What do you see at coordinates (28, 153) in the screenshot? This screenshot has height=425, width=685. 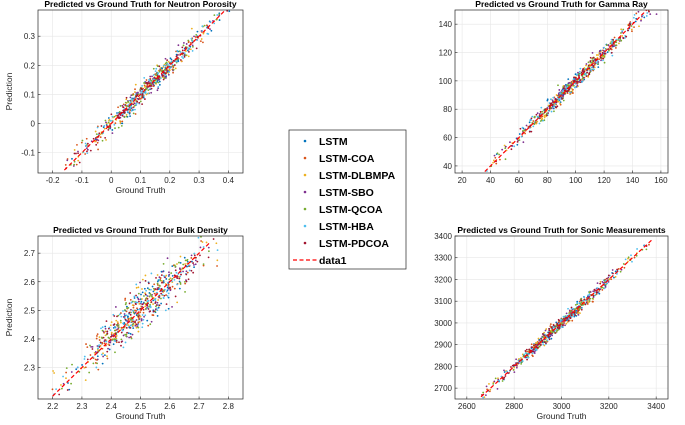 I see `y-tick-label: -0.1` at bounding box center [28, 153].